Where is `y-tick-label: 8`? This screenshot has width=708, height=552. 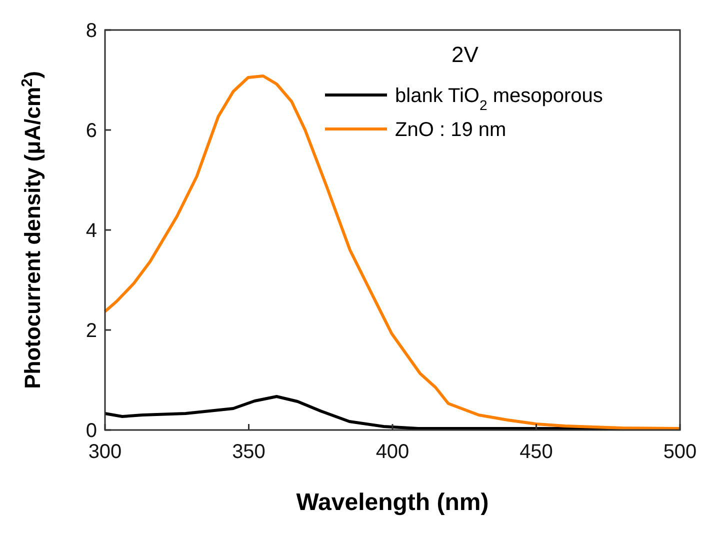
y-tick-label: 8 is located at coordinates (91, 31).